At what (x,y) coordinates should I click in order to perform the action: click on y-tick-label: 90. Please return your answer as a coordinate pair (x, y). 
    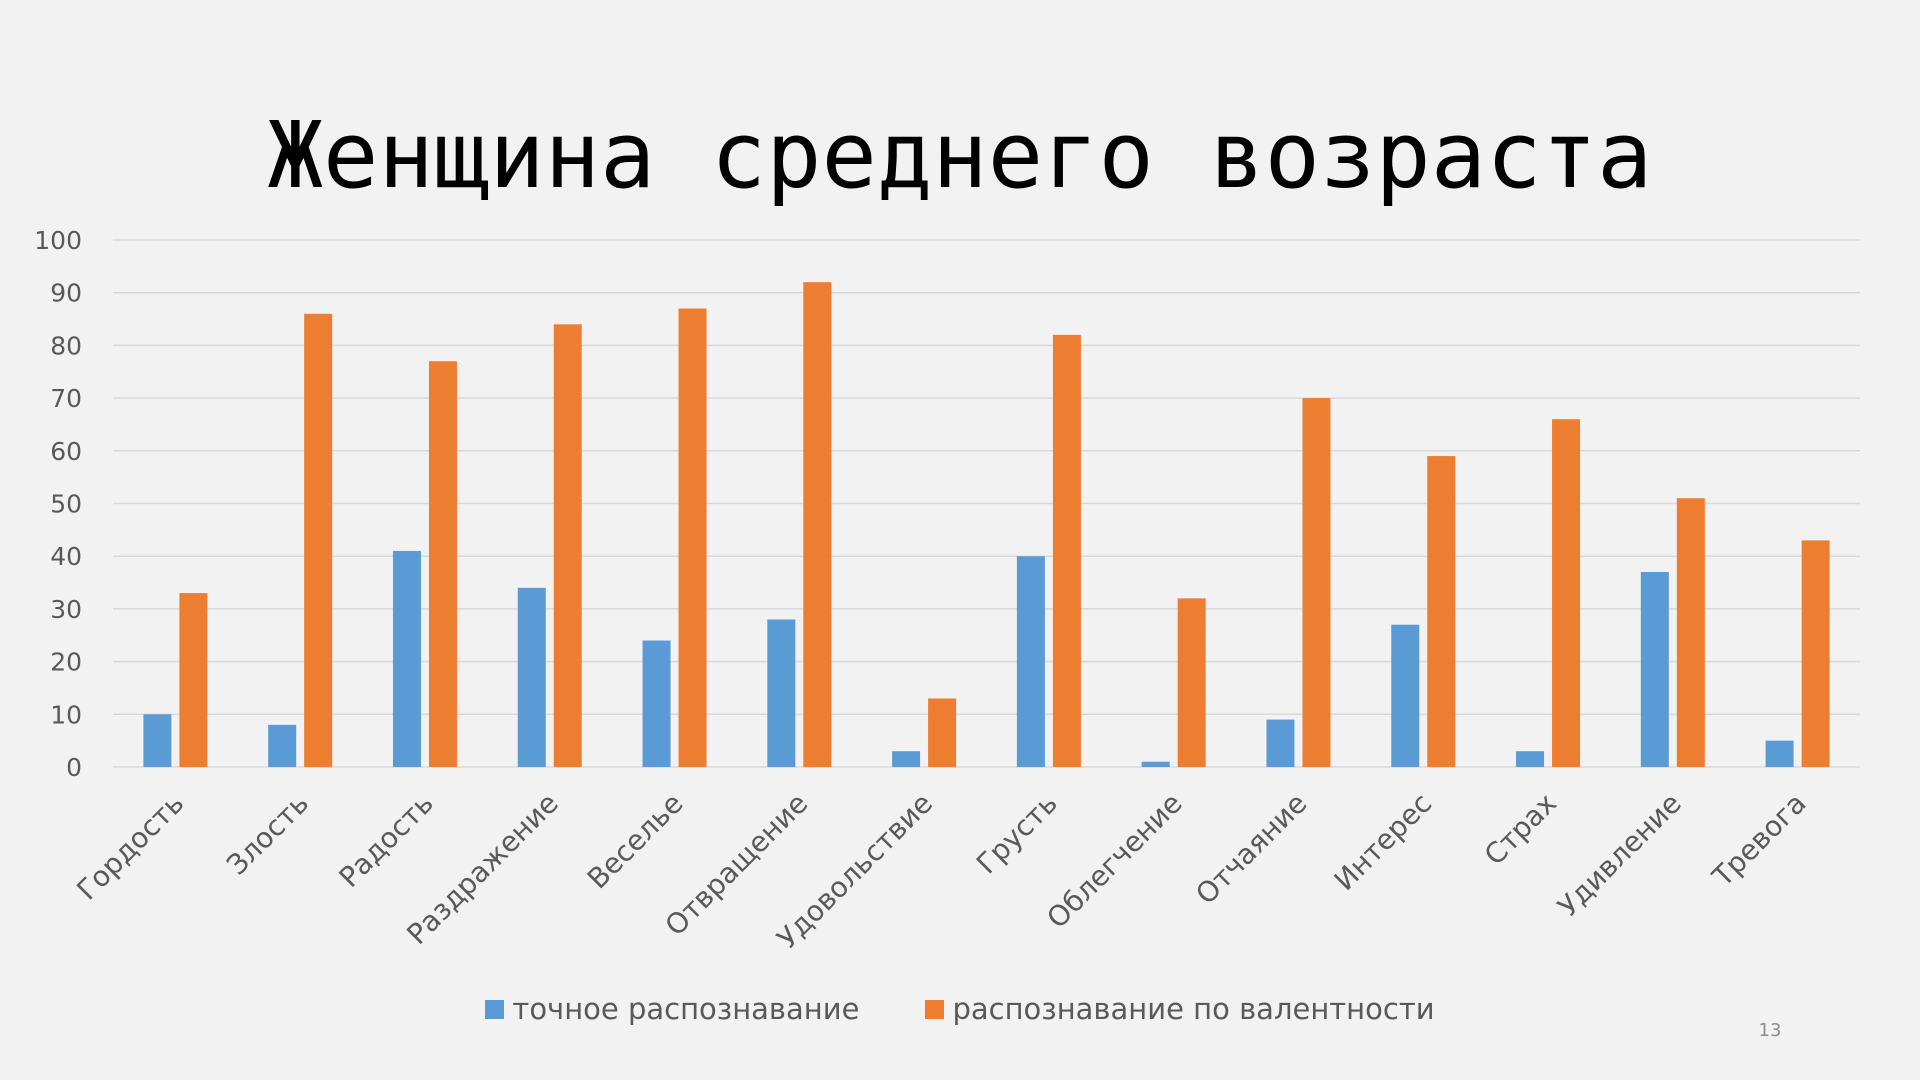
    Looking at the image, I should click on (66, 293).